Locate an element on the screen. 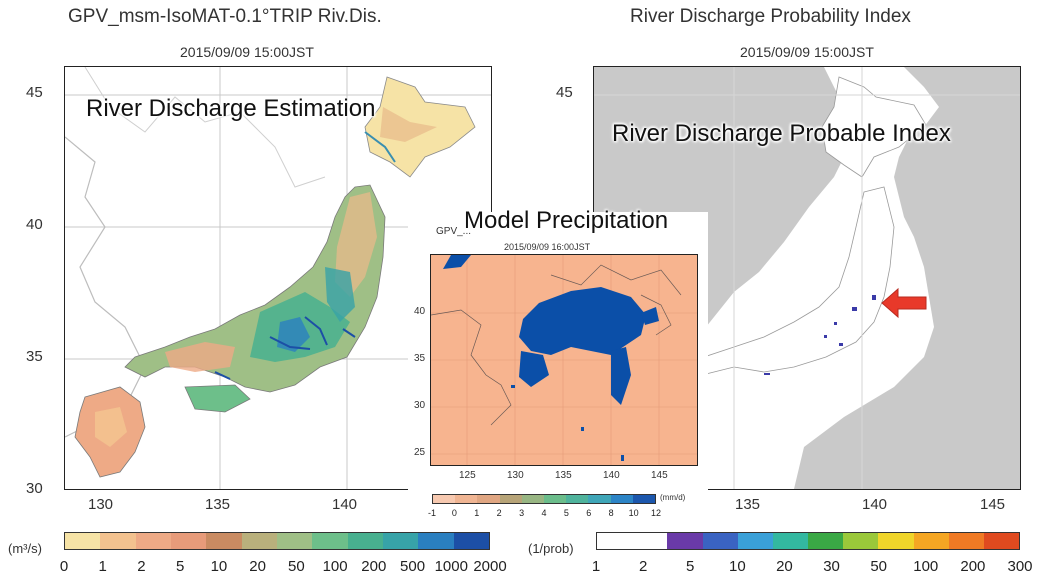 This screenshot has width=1045, height=588. left-overlay-label: River Discharge Estimation is located at coordinates (231, 108).